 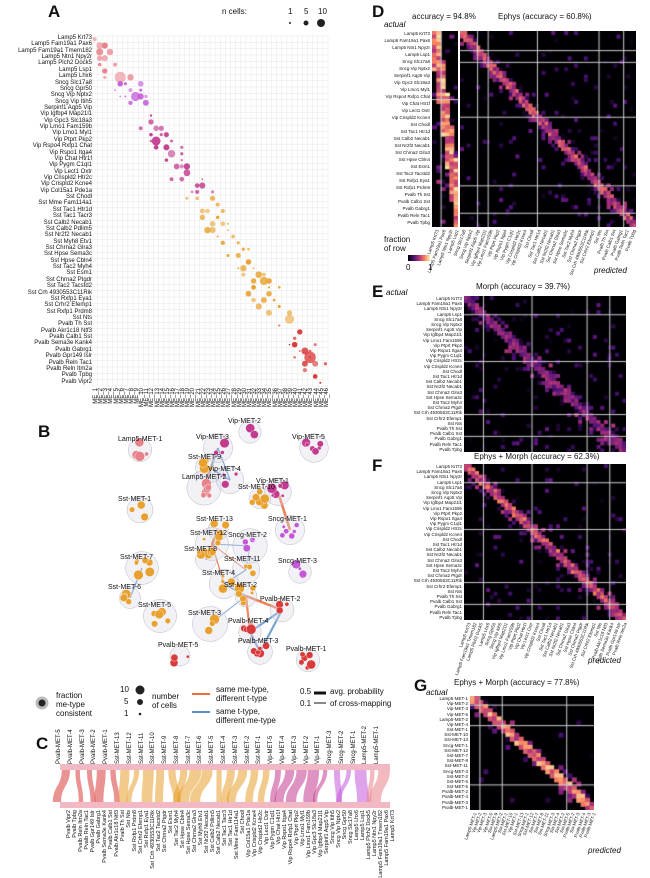 What do you see at coordinates (241, 698) in the screenshot?
I see `legend-diff-t: different t-type` at bounding box center [241, 698].